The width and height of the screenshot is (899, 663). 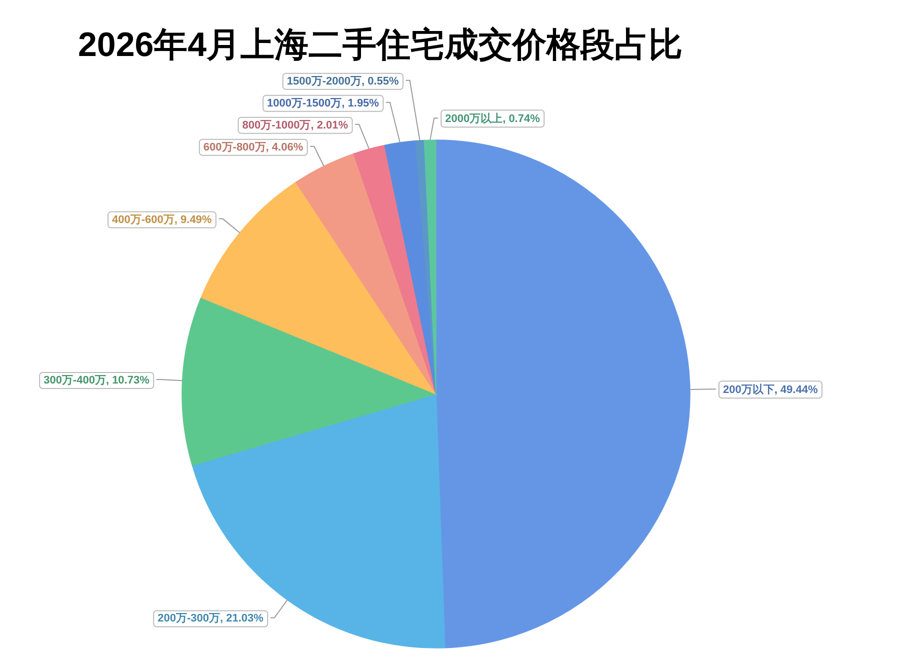 I want to click on slice-label: 300万-400万, so click(x=75, y=380).